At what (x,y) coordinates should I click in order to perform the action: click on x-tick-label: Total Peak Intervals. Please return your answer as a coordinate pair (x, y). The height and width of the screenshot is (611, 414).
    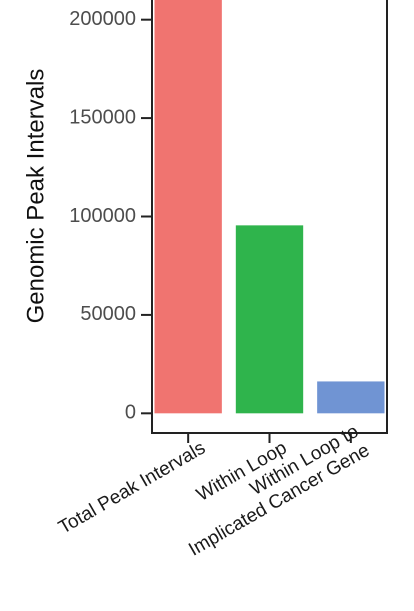
    Looking at the image, I should click on (132, 487).